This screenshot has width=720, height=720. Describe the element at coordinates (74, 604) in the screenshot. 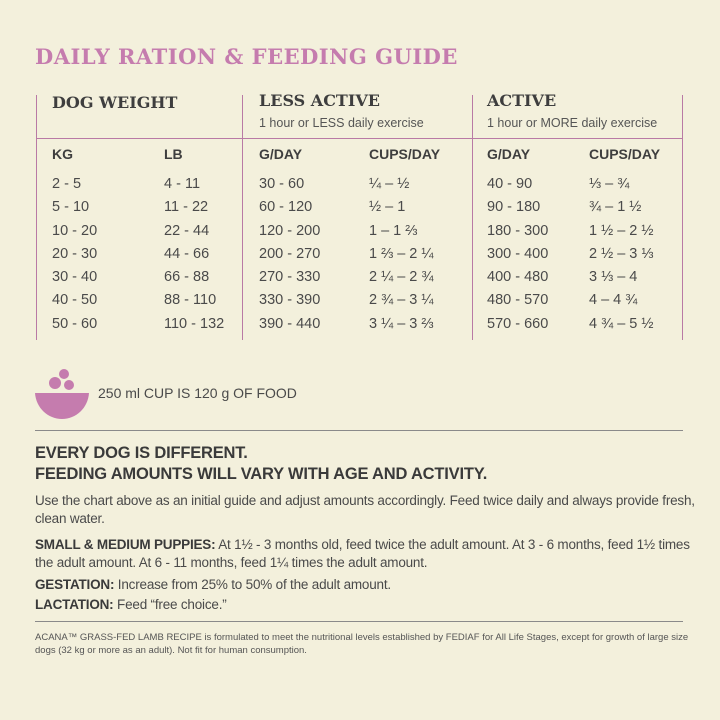

I see `lactation-label: LACTATION:` at that location.